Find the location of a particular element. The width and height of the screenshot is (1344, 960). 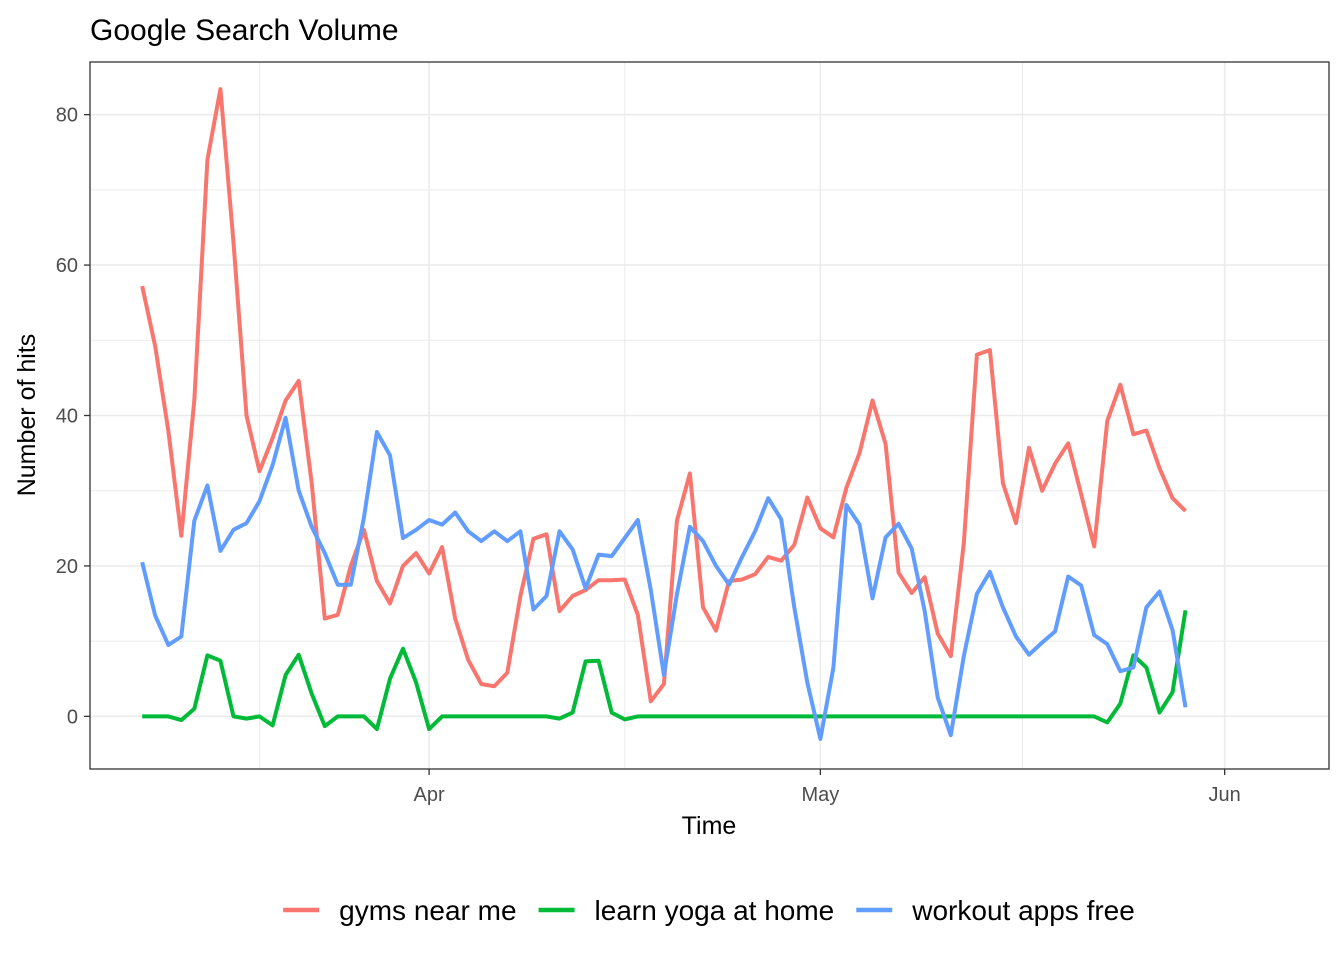

y-tick-label: 40 is located at coordinates (67, 417).